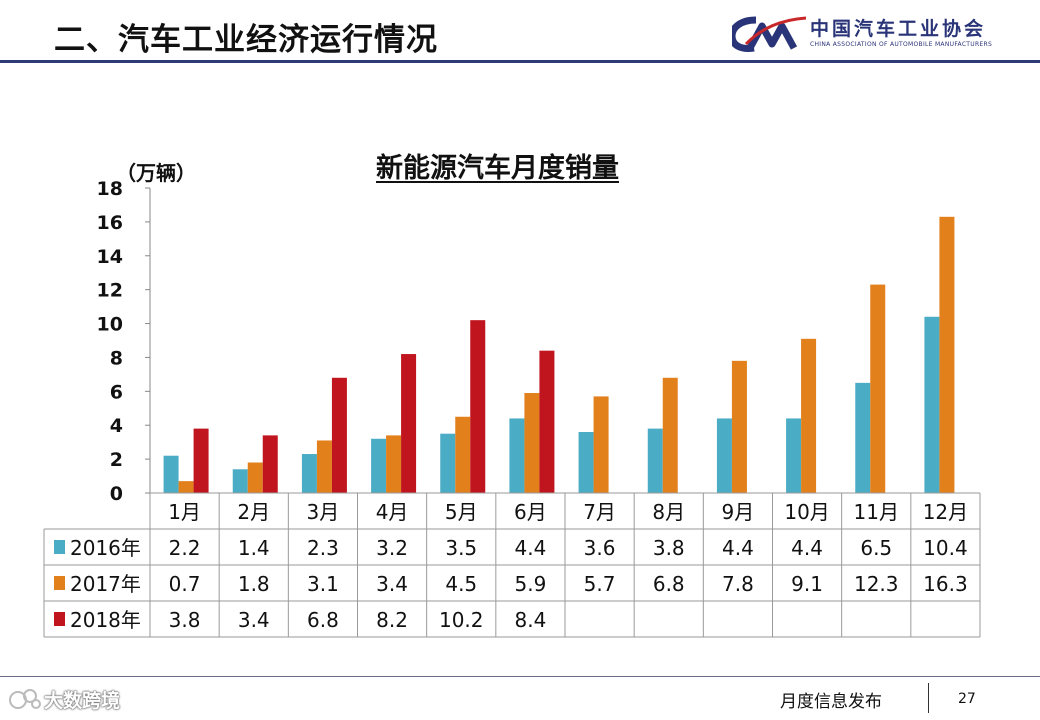 The height and width of the screenshot is (720, 1040). Describe the element at coordinates (186, 487) in the screenshot. I see `bar-2017年-1月` at that location.